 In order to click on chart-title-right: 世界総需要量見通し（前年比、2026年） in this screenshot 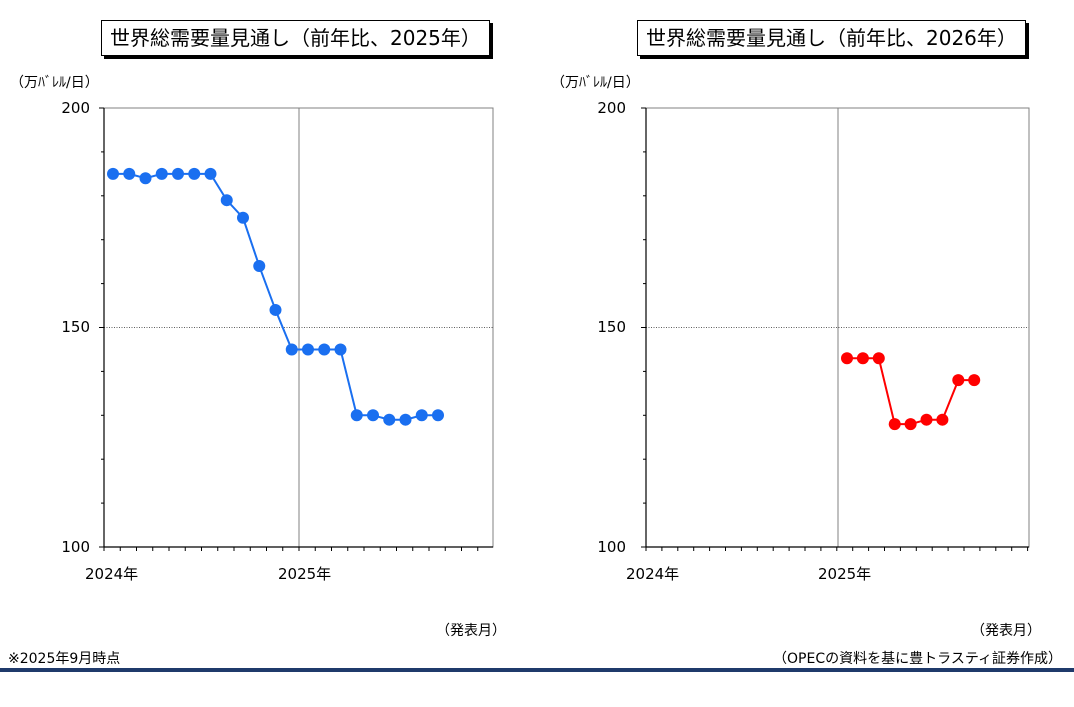, I will do `click(831, 38)`.